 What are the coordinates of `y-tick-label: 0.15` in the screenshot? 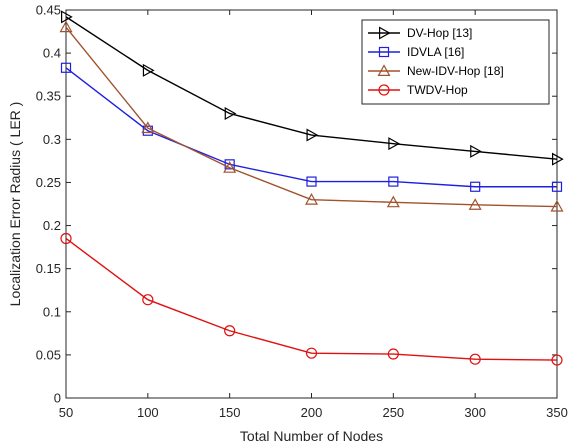 It's located at (48, 268).